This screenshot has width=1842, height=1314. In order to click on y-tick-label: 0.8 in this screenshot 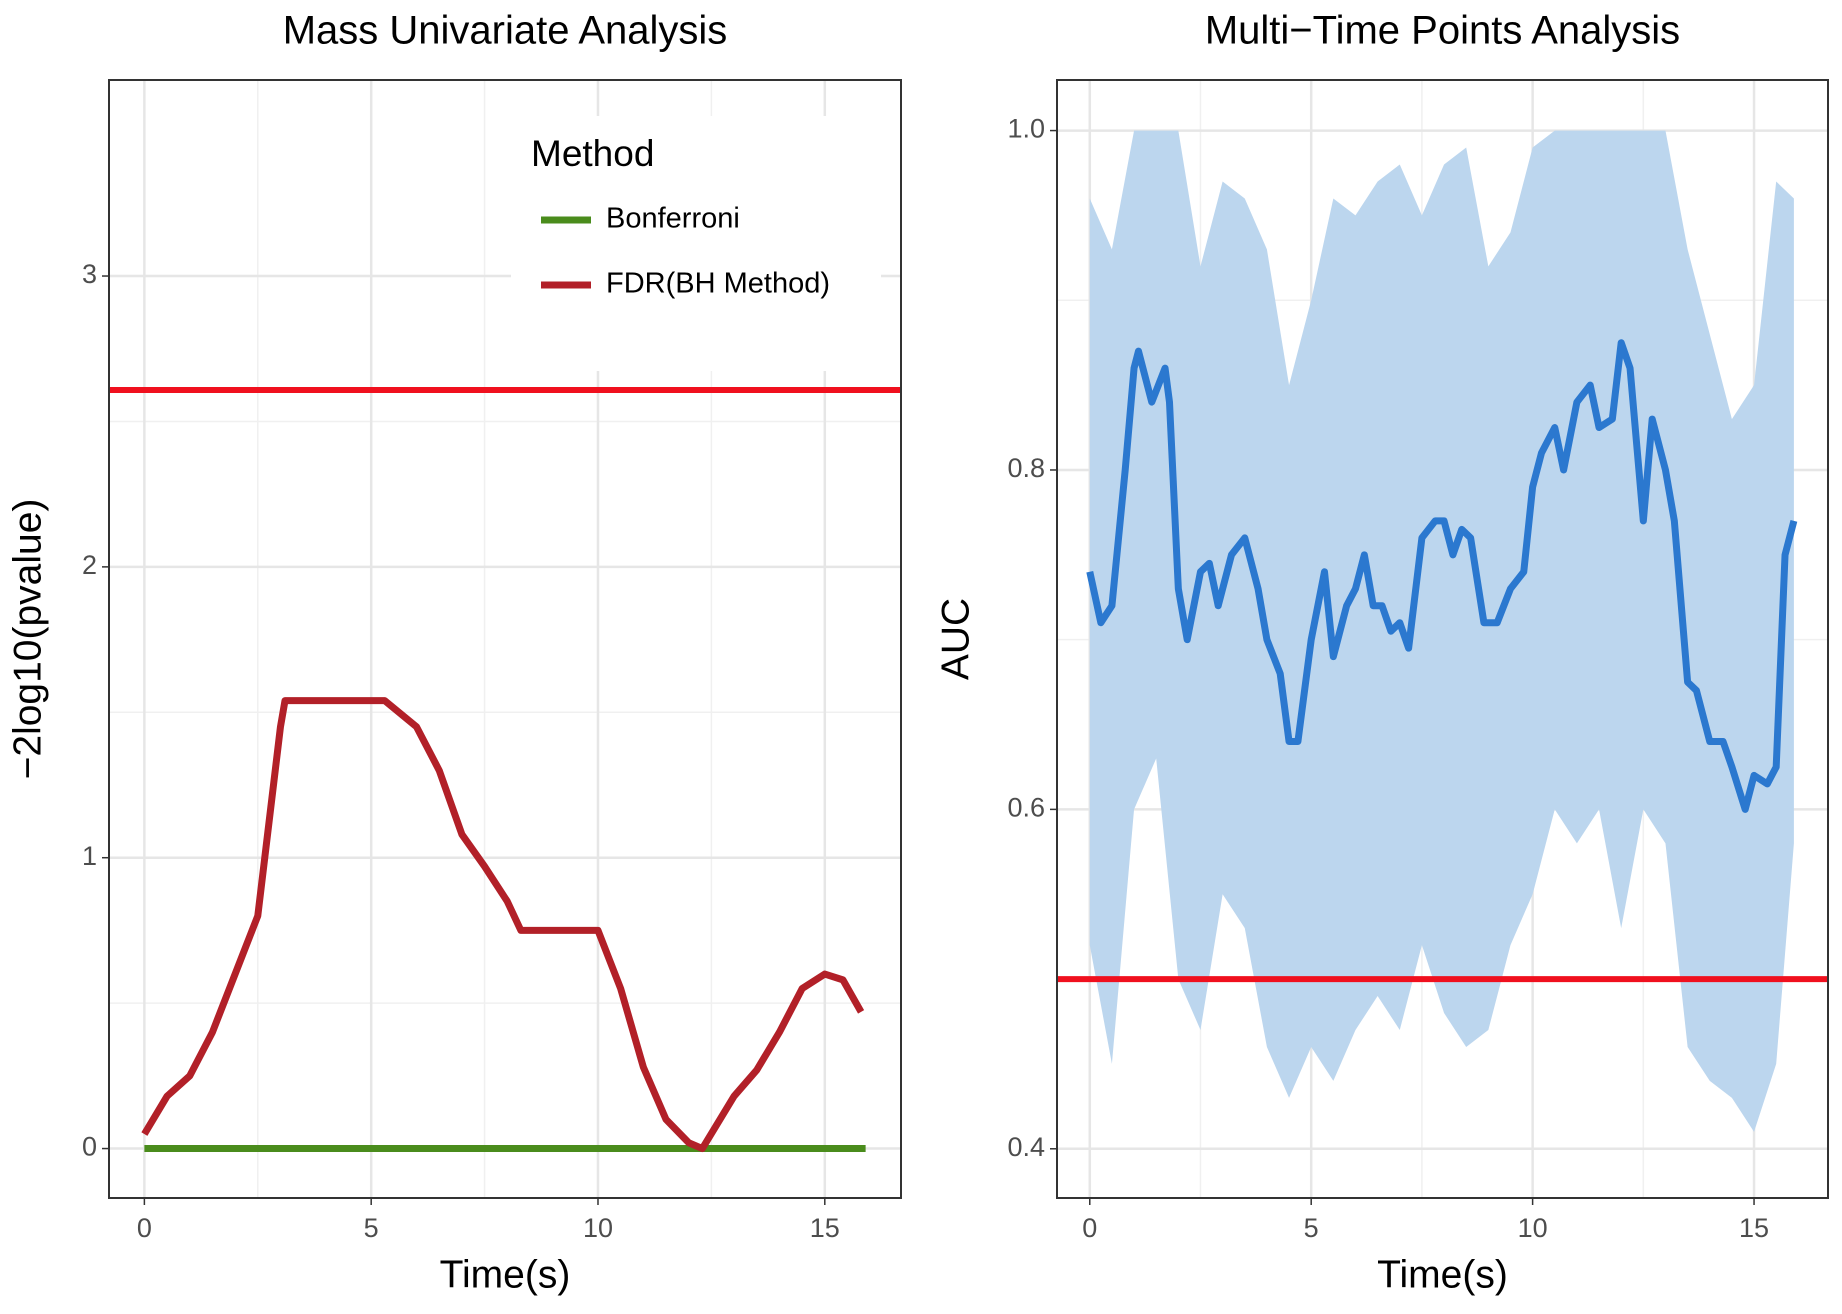, I will do `click(1026, 468)`.